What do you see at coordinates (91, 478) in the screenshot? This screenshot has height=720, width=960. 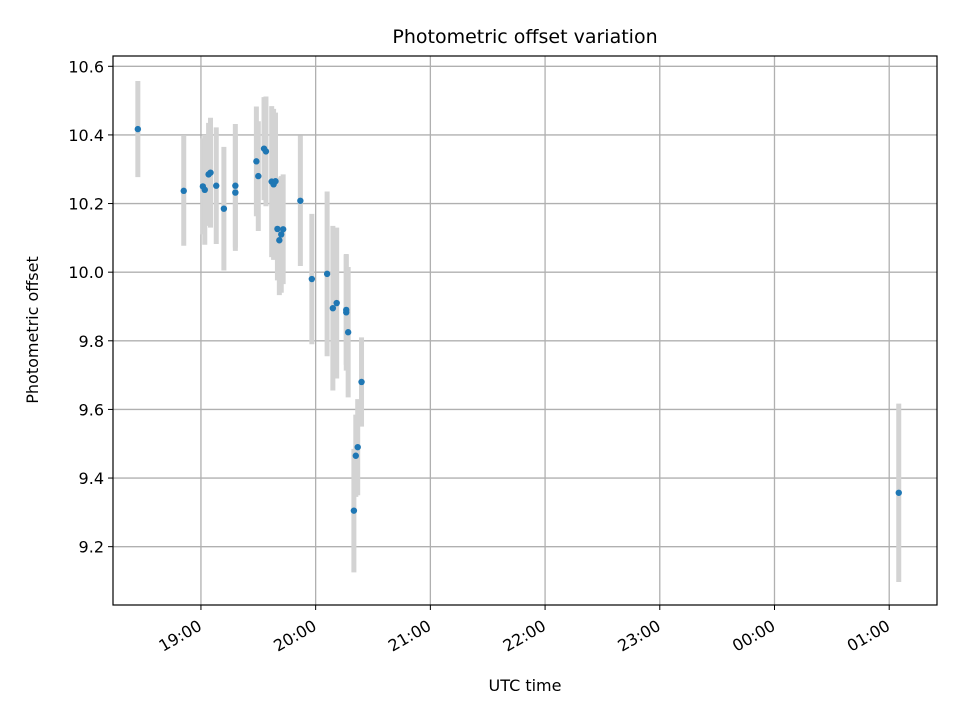 I see `y-tick-label: 9.4` at bounding box center [91, 478].